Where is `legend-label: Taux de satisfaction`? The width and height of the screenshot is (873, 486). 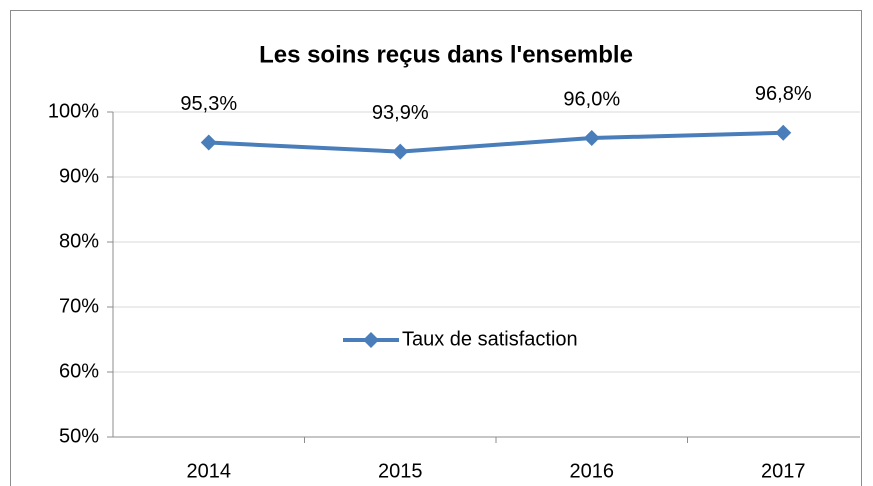 legend-label: Taux de satisfaction is located at coordinates (490, 339).